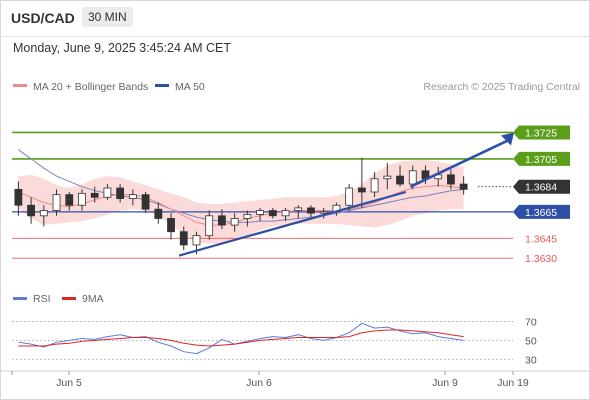 Image resolution: width=590 pixels, height=400 pixels. What do you see at coordinates (190, 87) in the screenshot?
I see `ma50-legend-label: MA 50` at bounding box center [190, 87].